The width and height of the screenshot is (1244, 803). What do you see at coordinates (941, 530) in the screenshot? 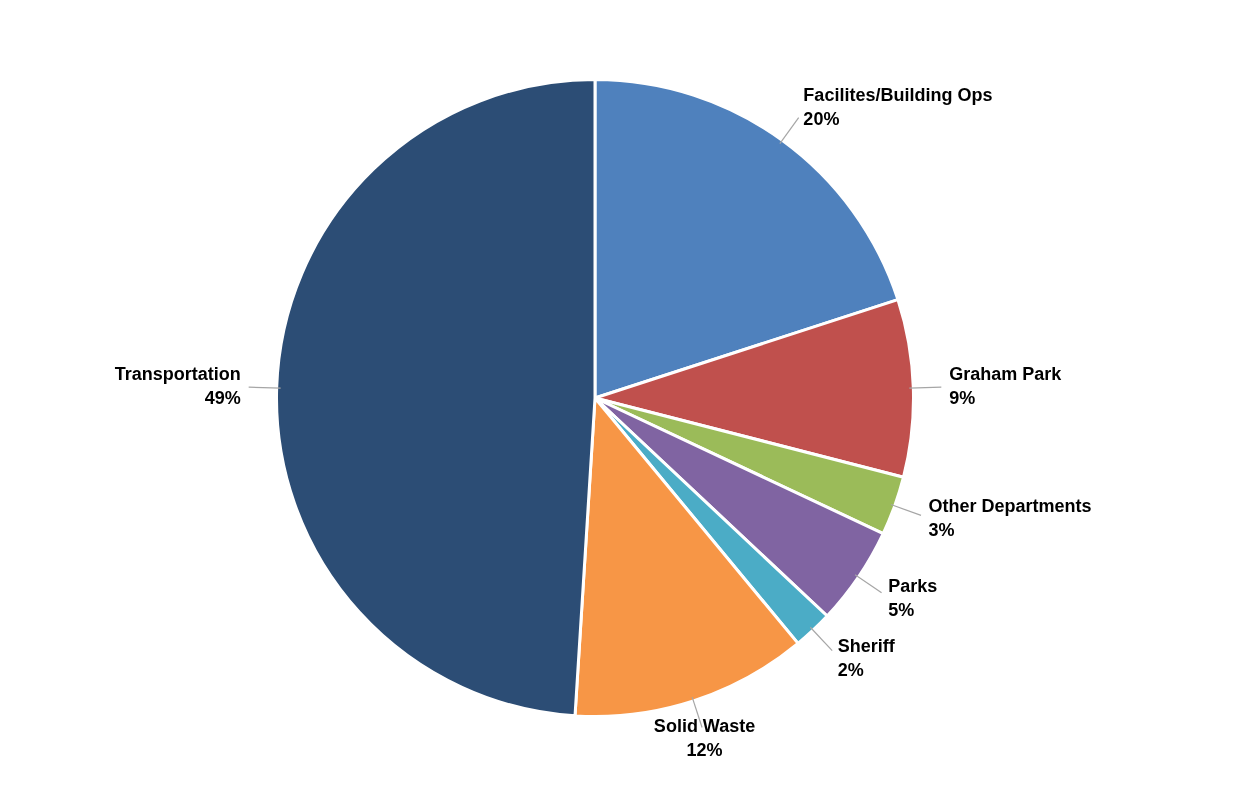
I see `data-label: 3%` at bounding box center [941, 530].